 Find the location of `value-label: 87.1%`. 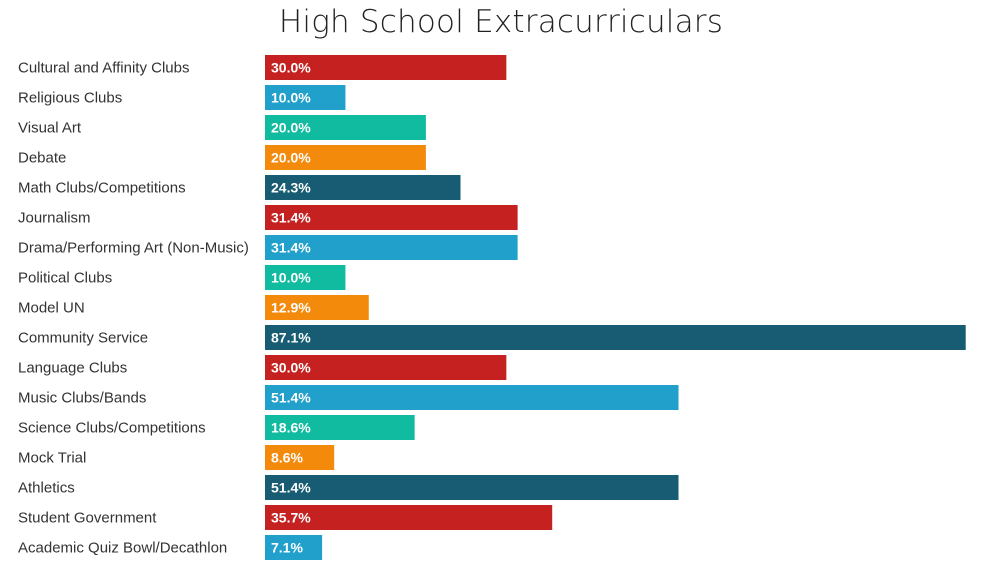

value-label: 87.1% is located at coordinates (291, 338).